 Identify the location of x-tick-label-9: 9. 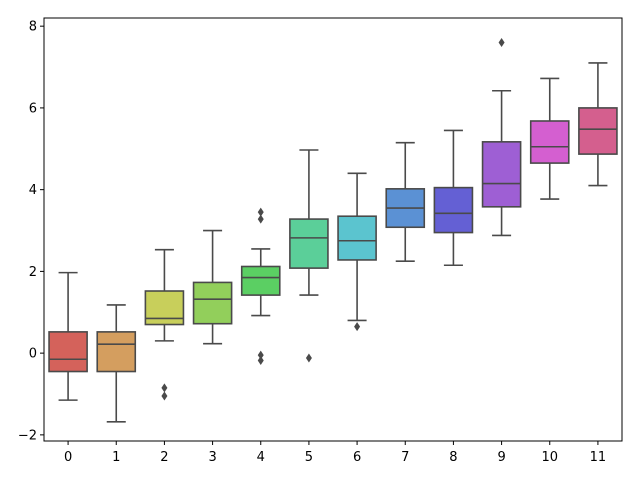
(501, 457).